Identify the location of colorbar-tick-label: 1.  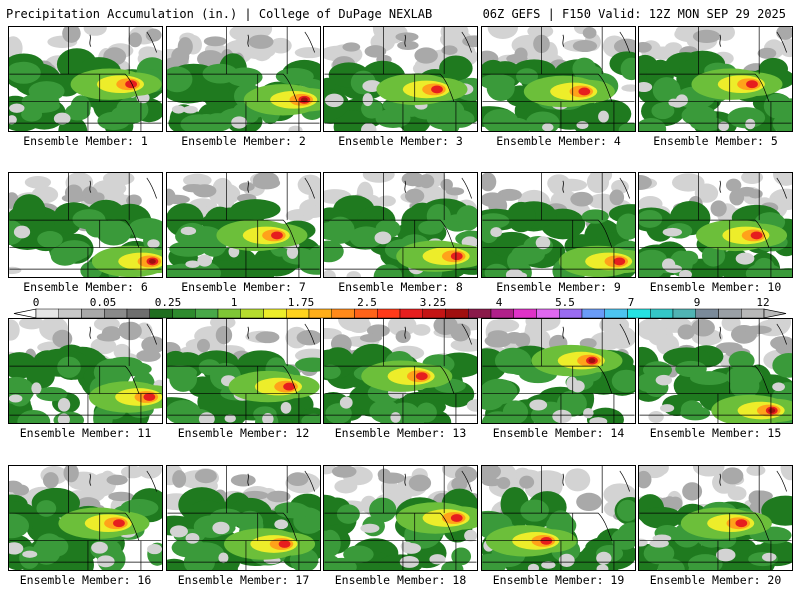
(234, 302).